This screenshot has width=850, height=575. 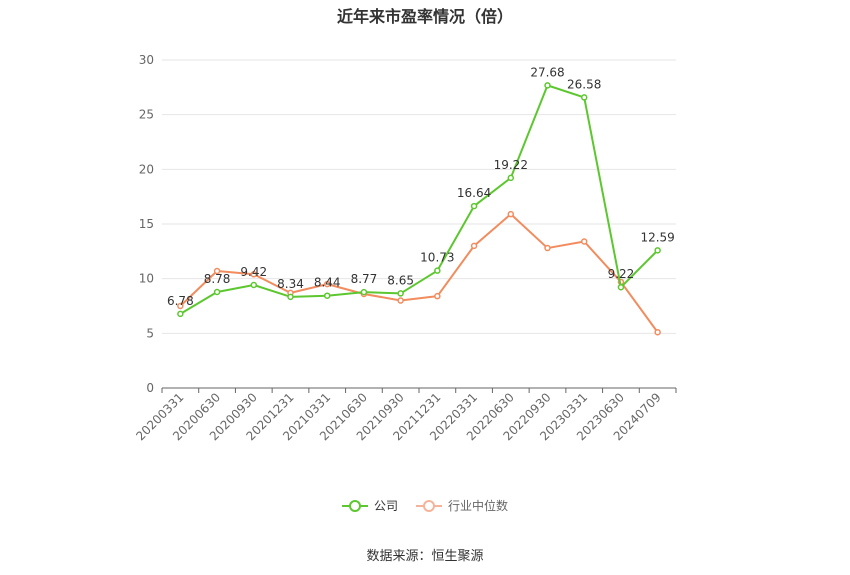 I want to click on y-tick-label: 15, so click(x=146, y=224).